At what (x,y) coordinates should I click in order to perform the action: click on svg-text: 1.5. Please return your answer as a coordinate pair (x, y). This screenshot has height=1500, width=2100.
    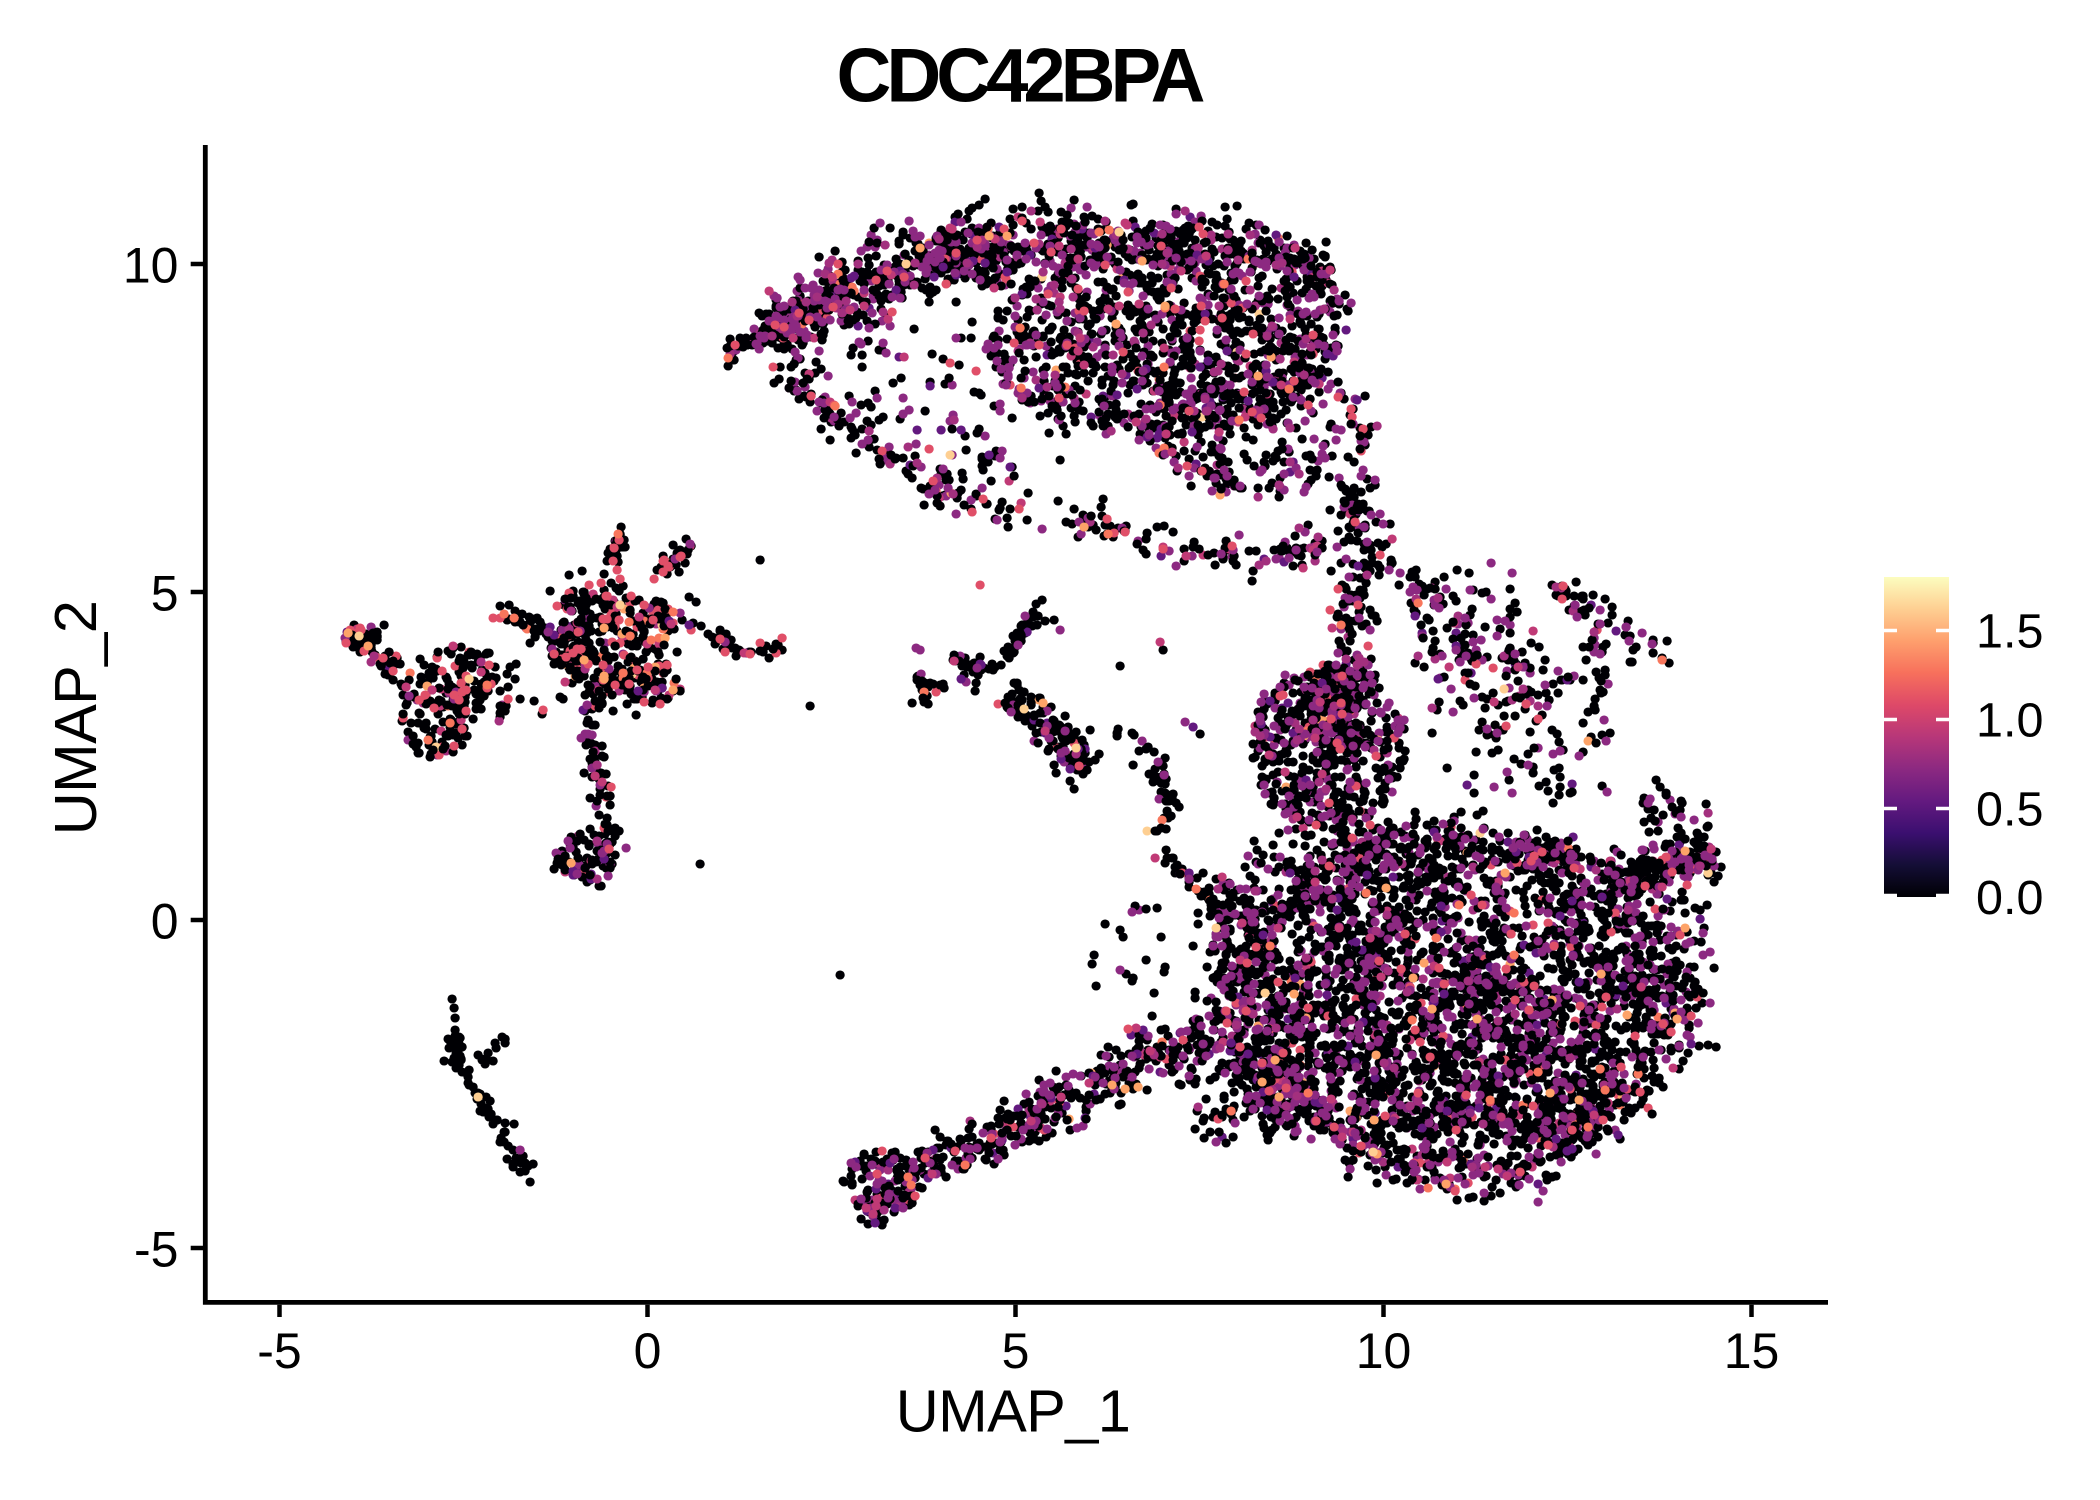
    Looking at the image, I should click on (2009, 632).